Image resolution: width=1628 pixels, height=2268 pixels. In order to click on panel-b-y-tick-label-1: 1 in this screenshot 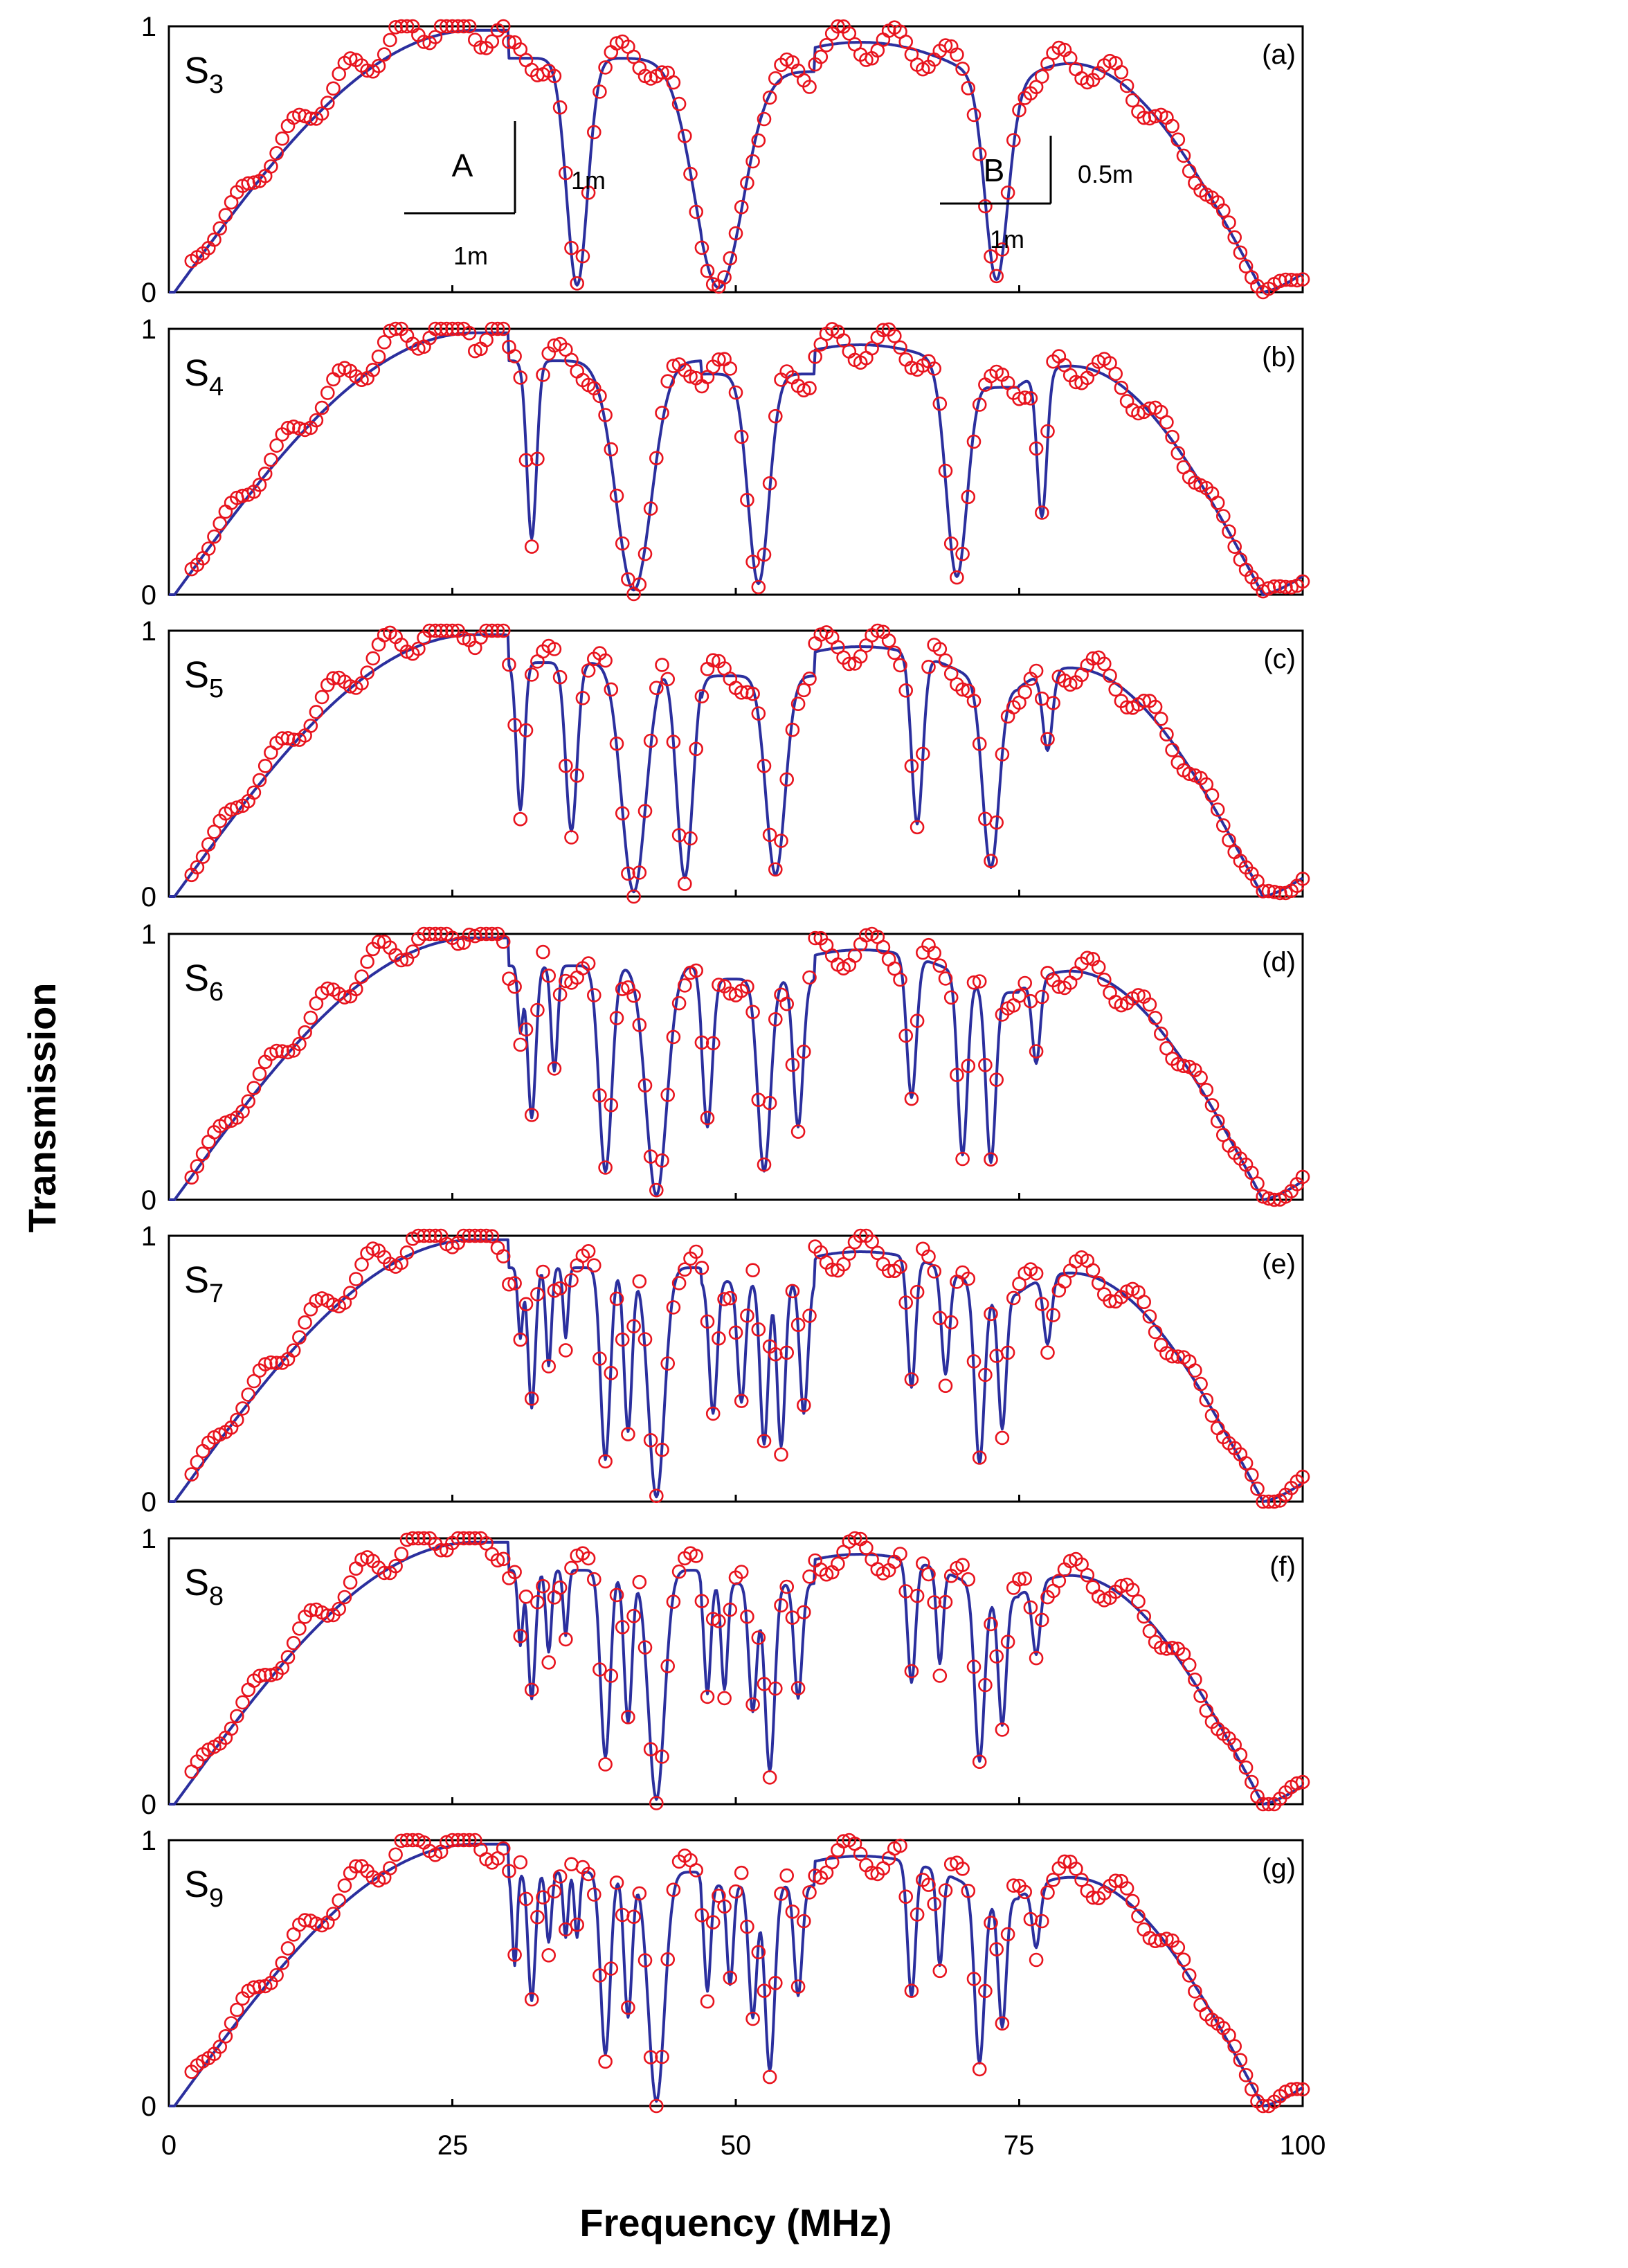, I will do `click(149, 329)`.